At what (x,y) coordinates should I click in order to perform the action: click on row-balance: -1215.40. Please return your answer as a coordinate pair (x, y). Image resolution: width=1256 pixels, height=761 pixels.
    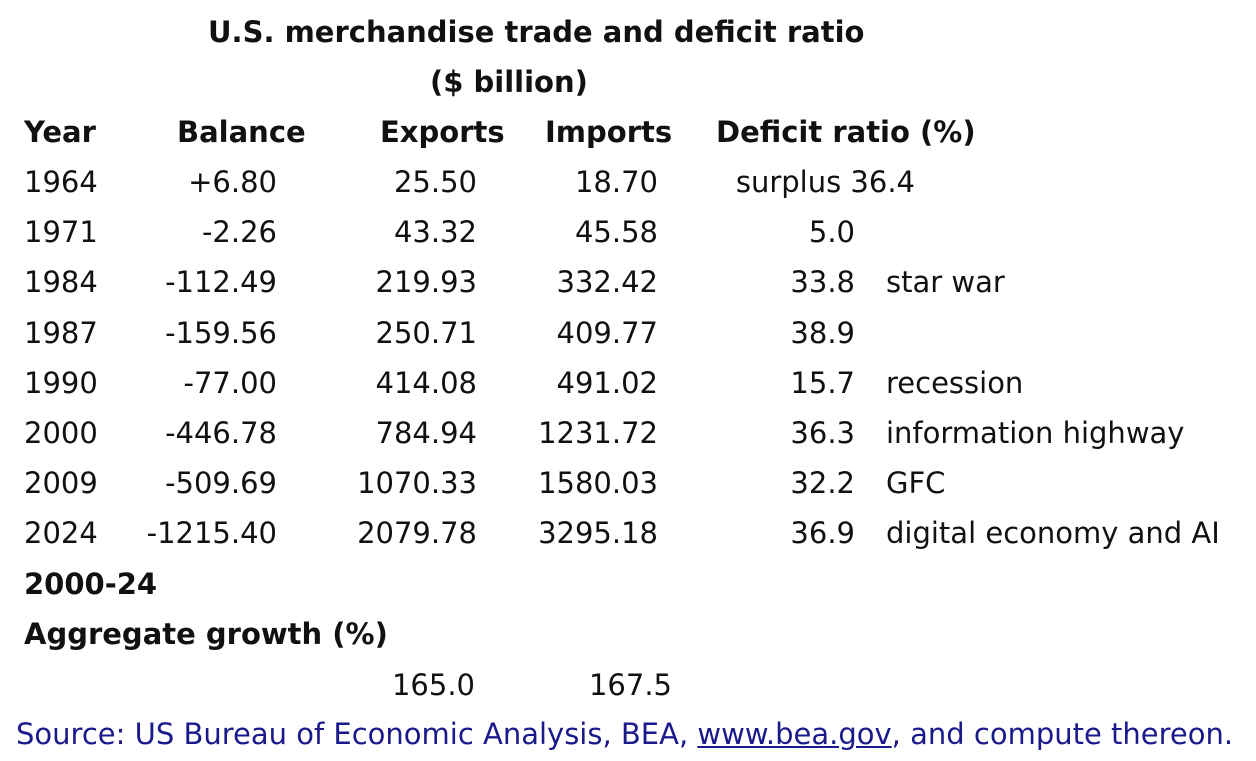
    Looking at the image, I should click on (211, 533).